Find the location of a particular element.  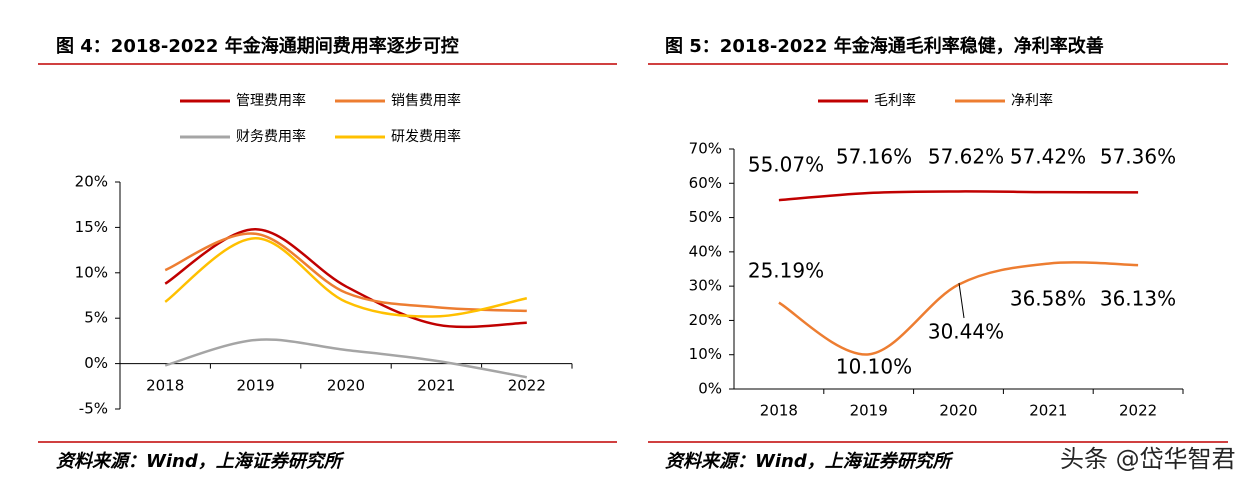

y-tick-label: 70% is located at coordinates (705, 149).